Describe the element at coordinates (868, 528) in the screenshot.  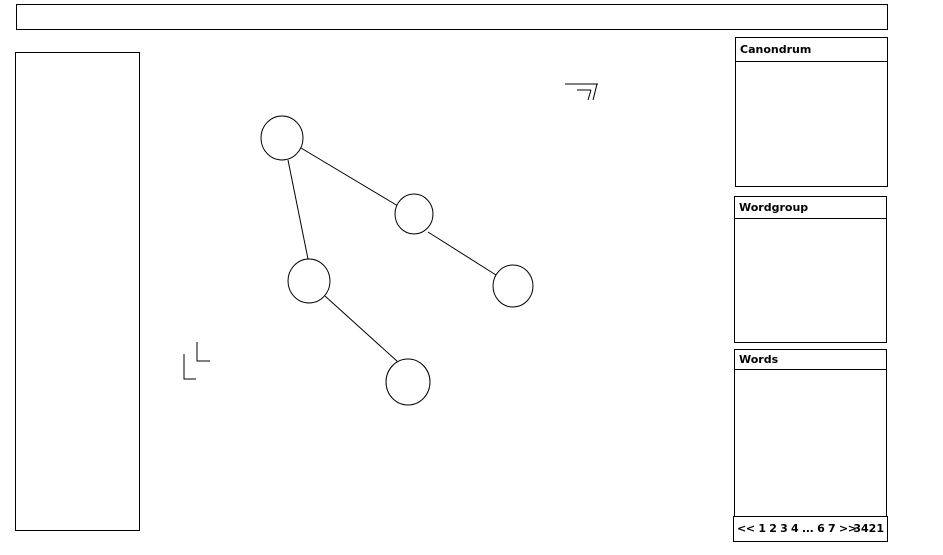
I see `words-total-count: 3421` at that location.